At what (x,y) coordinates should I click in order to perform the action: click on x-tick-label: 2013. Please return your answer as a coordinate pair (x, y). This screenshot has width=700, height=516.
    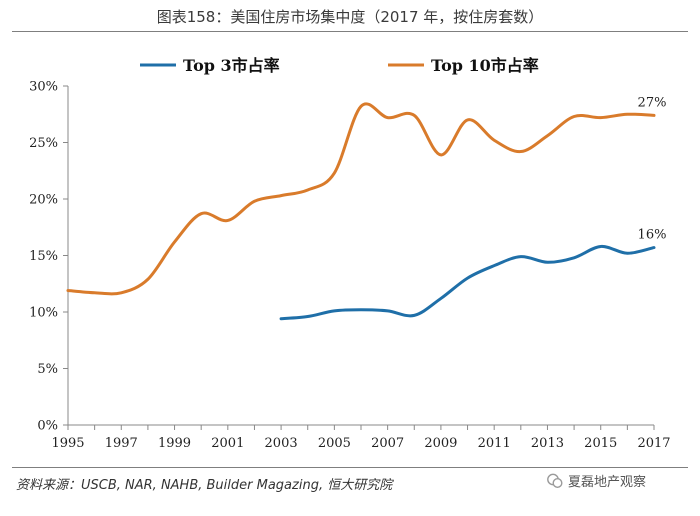
    Looking at the image, I should click on (547, 443).